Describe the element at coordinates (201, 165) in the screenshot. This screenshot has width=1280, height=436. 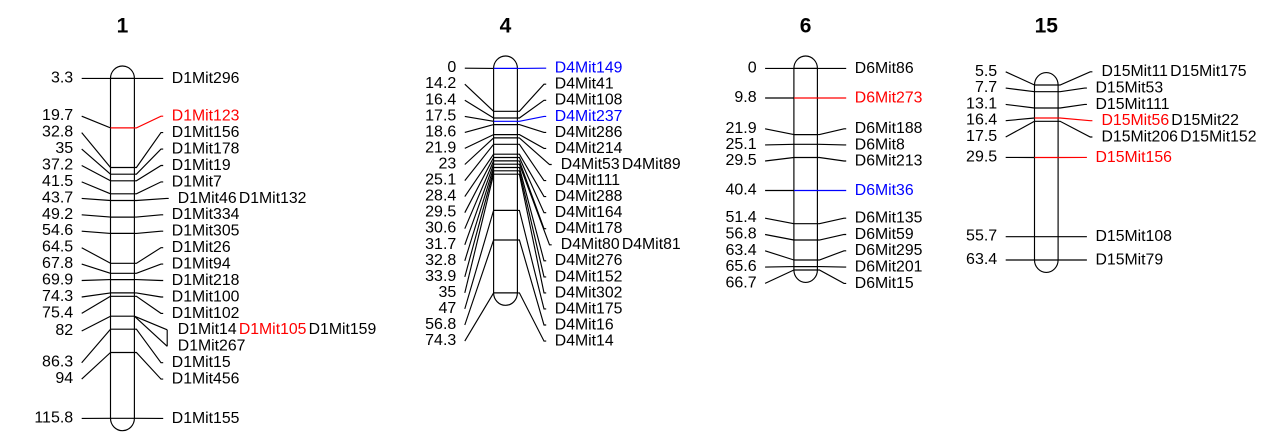
I see `svg-text: D1Mit19` at that location.